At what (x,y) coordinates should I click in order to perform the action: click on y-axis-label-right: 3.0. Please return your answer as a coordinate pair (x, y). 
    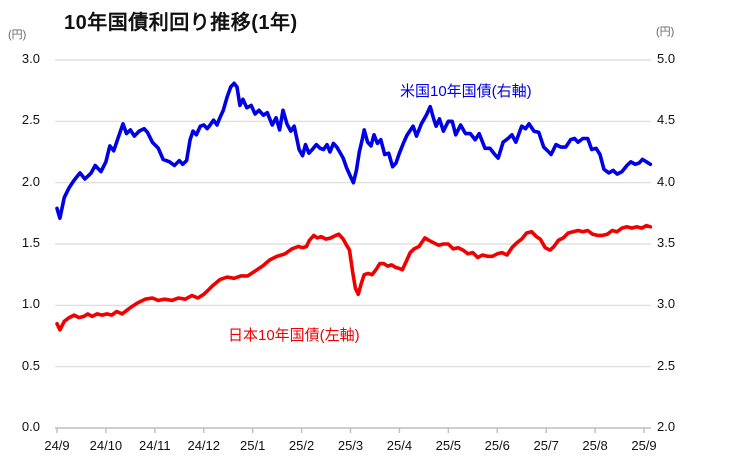
    Looking at the image, I should click on (666, 304).